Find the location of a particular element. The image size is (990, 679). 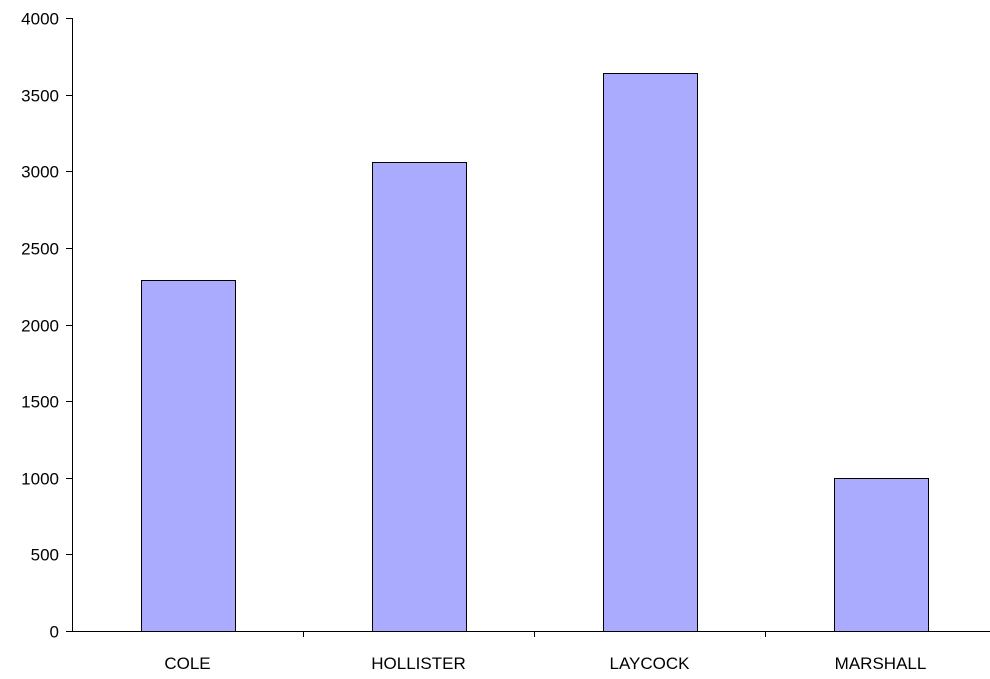

y-tick-label: 1000 is located at coordinates (40, 479).